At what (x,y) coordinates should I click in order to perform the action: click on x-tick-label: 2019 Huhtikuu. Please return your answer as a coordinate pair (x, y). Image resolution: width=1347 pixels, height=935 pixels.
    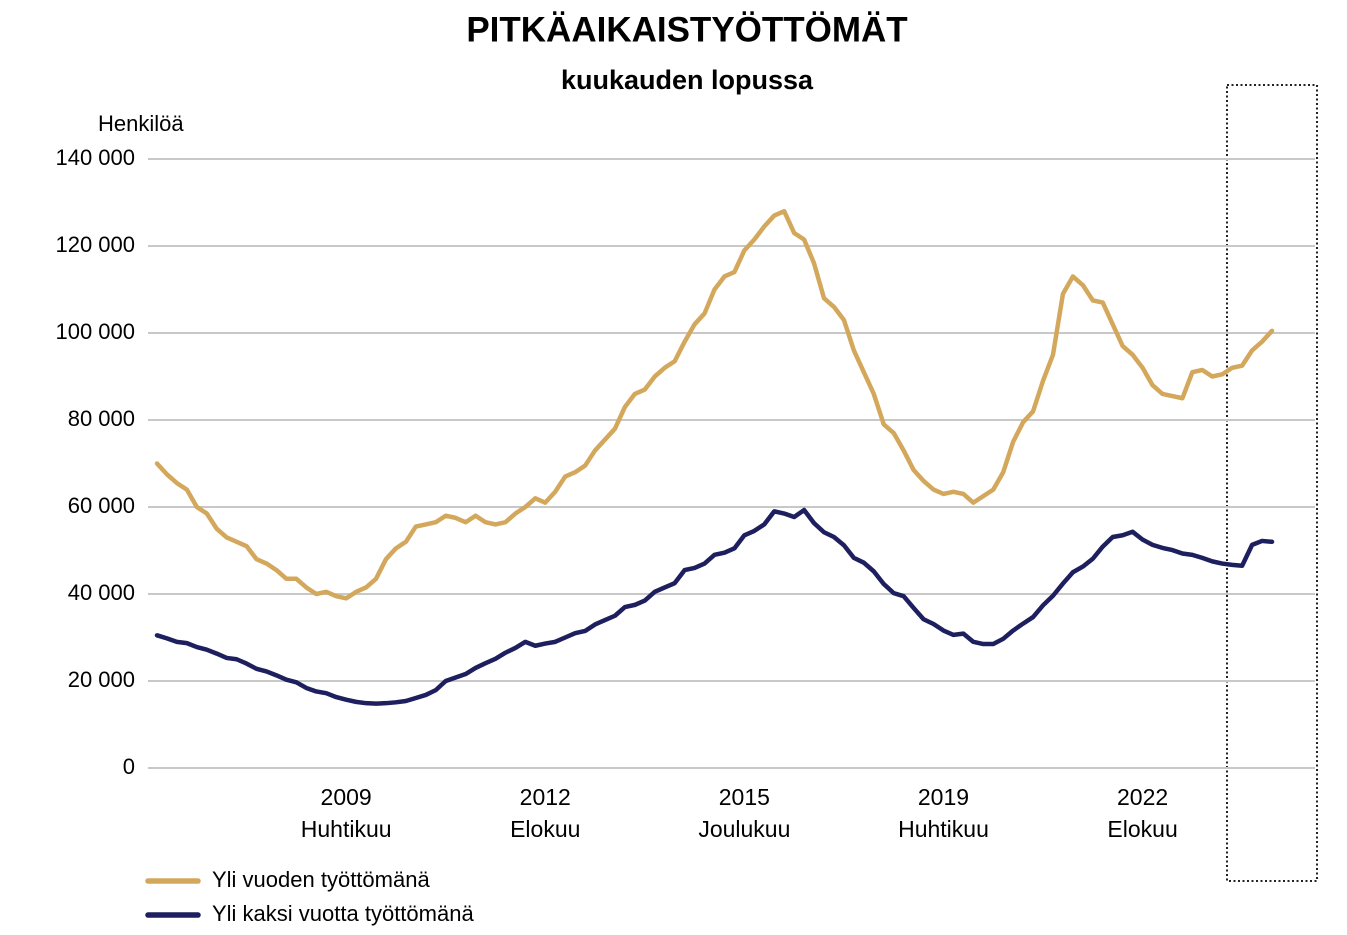
    Looking at the image, I should click on (943, 813).